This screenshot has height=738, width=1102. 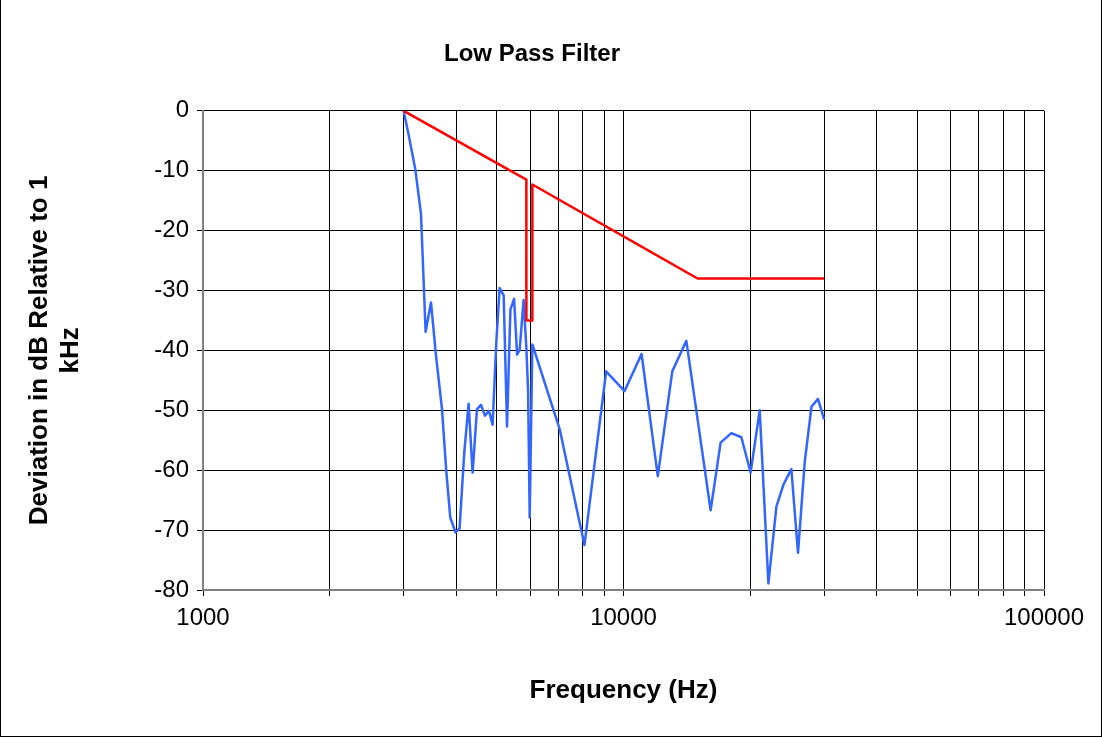 What do you see at coordinates (171, 588) in the screenshot?
I see `y-tick-label: -80` at bounding box center [171, 588].